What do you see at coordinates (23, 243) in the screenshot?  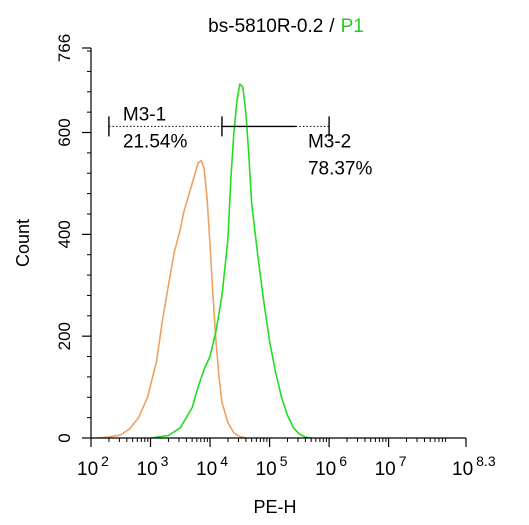 I see `y-axis-label: Count` at bounding box center [23, 243].